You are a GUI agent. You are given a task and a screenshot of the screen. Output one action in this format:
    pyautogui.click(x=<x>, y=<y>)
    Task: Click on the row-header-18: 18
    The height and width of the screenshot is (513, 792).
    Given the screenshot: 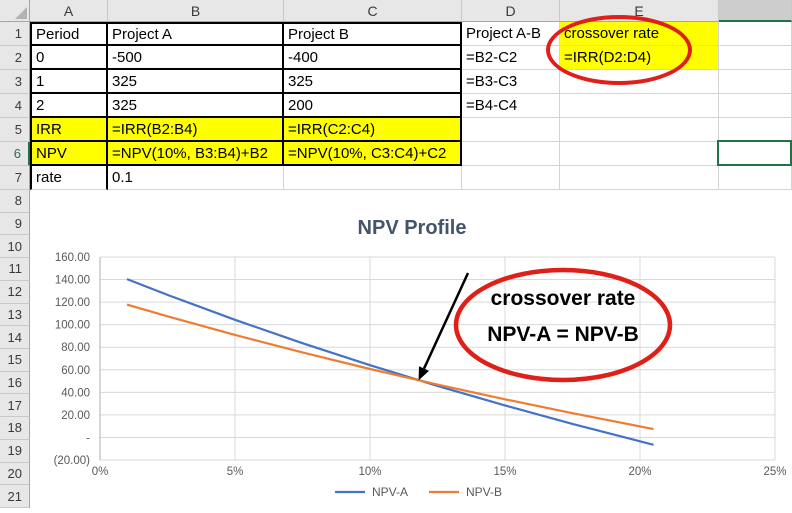 What is the action you would take?
    pyautogui.click(x=15, y=428)
    